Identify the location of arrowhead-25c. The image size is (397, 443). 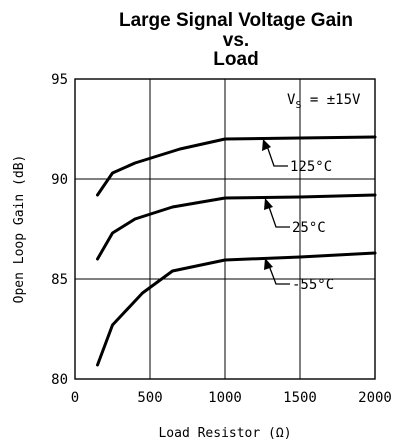
(268, 204).